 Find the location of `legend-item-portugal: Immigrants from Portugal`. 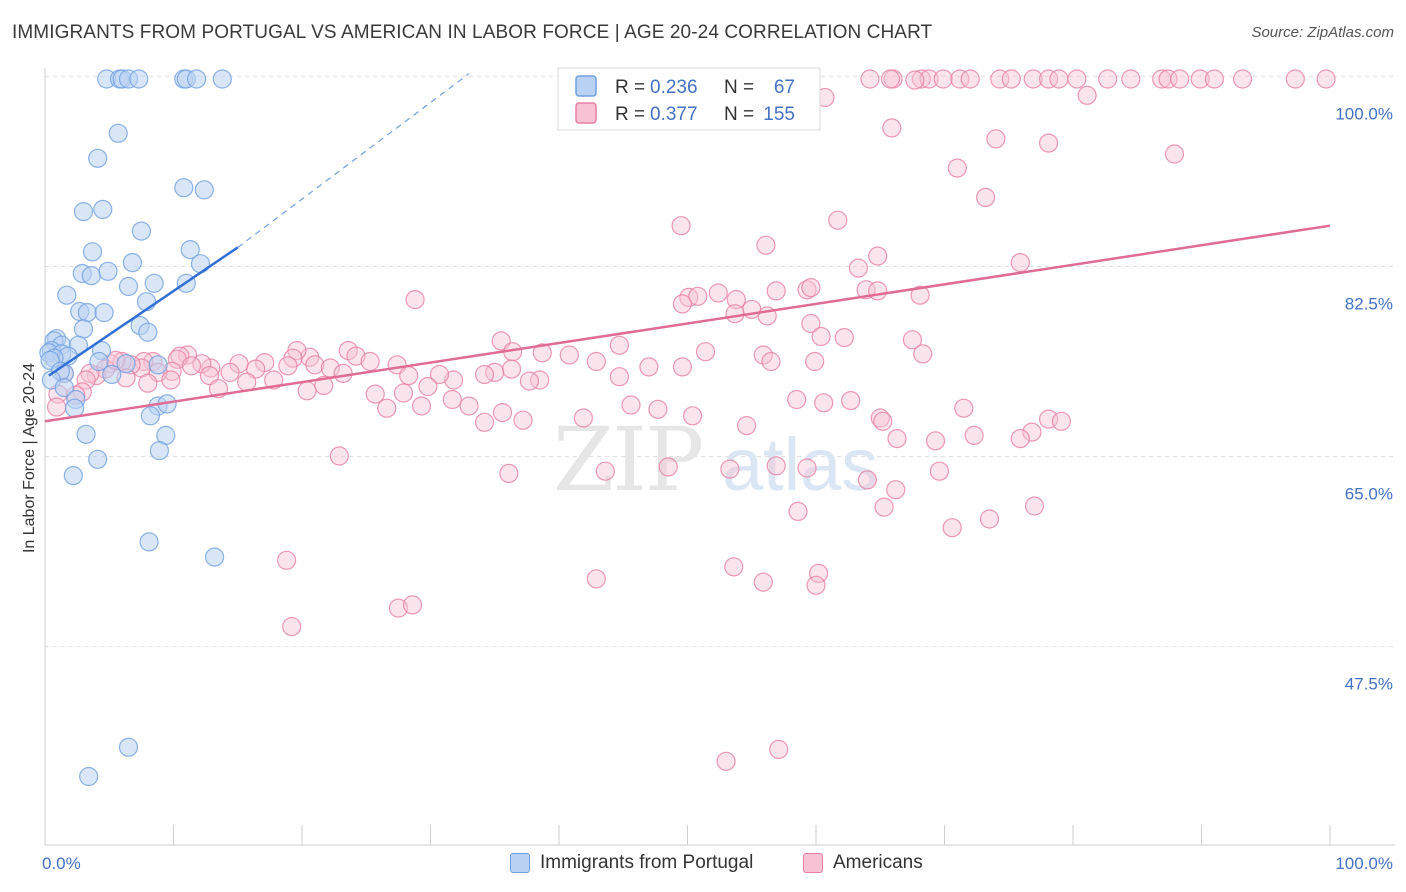

legend-item-portugal: Immigrants from Portugal is located at coordinates (631, 863).